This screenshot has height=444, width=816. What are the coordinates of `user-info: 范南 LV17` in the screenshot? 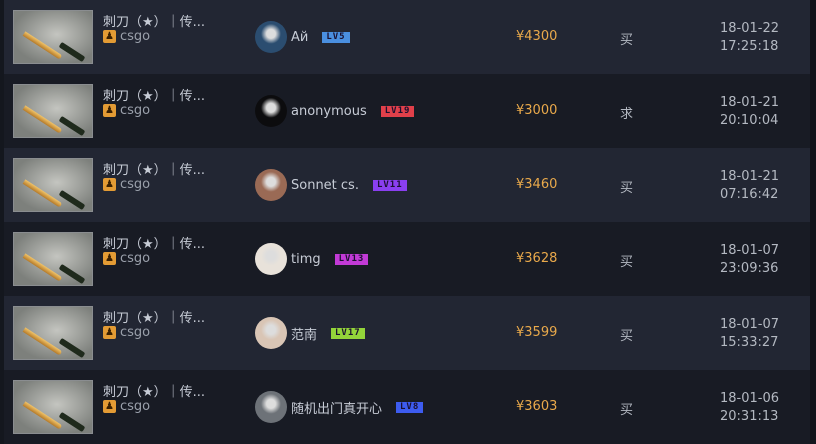 It's located at (310, 333).